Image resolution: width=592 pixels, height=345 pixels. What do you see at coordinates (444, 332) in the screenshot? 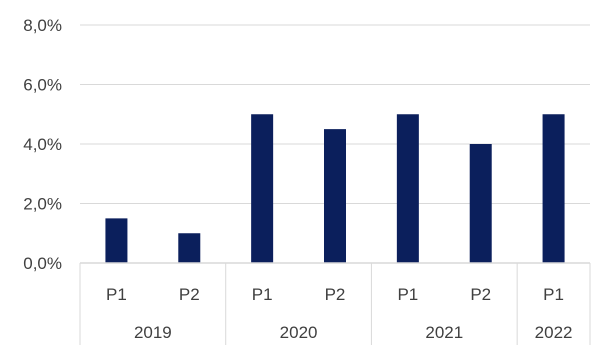
I see `x-group-label: 2021` at bounding box center [444, 332].